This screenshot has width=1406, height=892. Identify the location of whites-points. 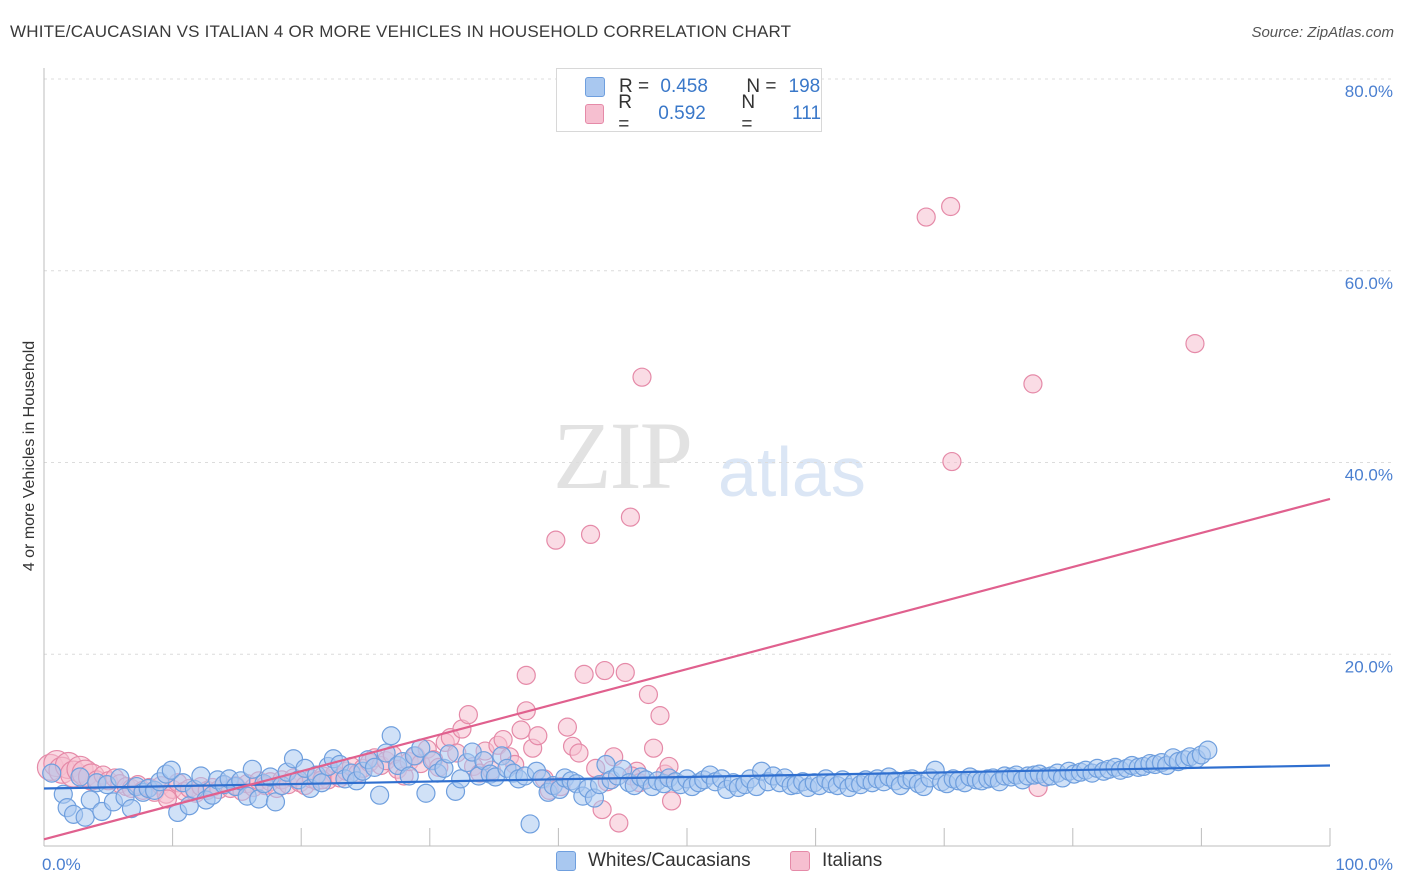
(630, 780).